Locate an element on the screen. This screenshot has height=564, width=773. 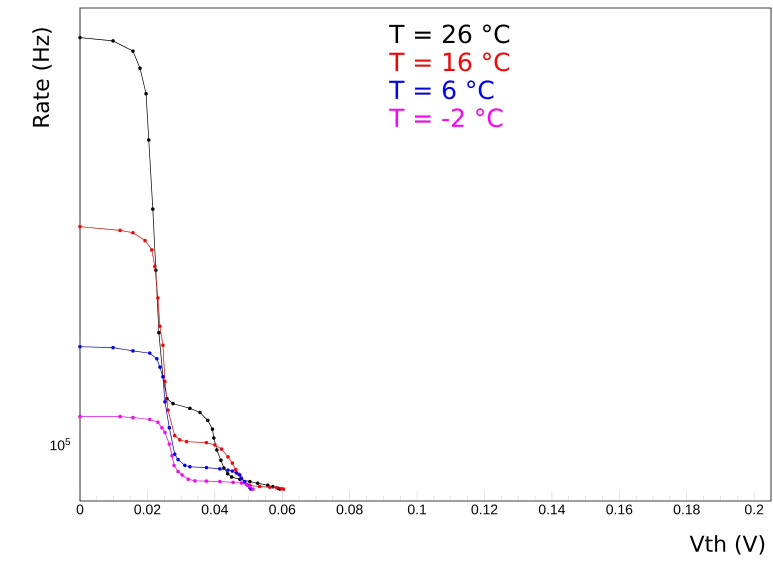
x-tick-label: 0.04 is located at coordinates (215, 509).